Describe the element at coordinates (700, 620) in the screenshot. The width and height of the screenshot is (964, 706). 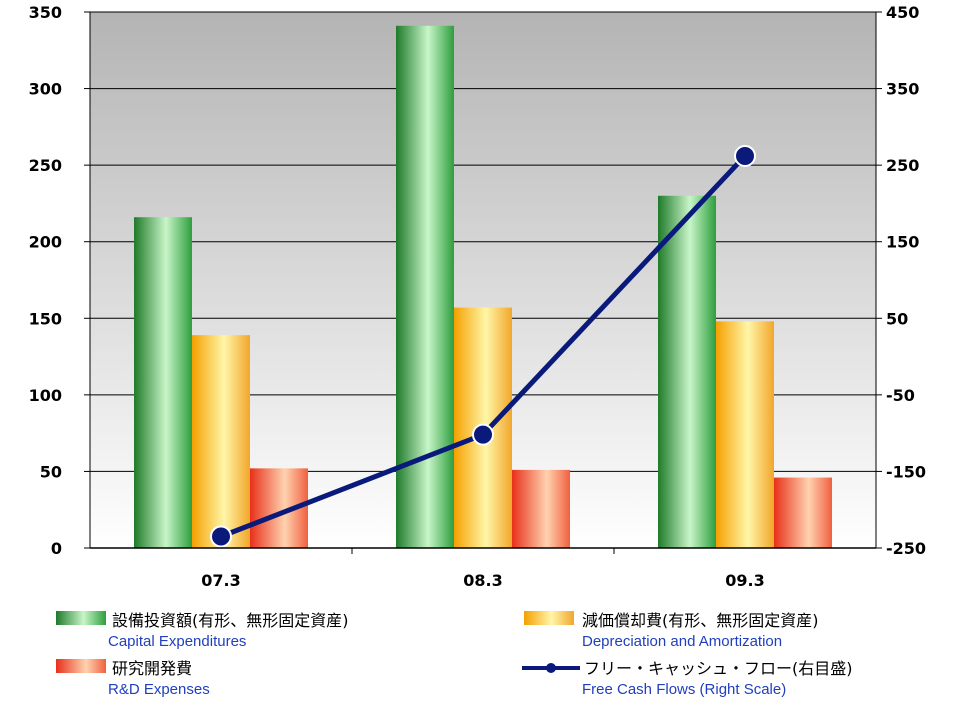
I see `legend-dep-jp: 減価償却費(有形、無形固定資産)` at that location.